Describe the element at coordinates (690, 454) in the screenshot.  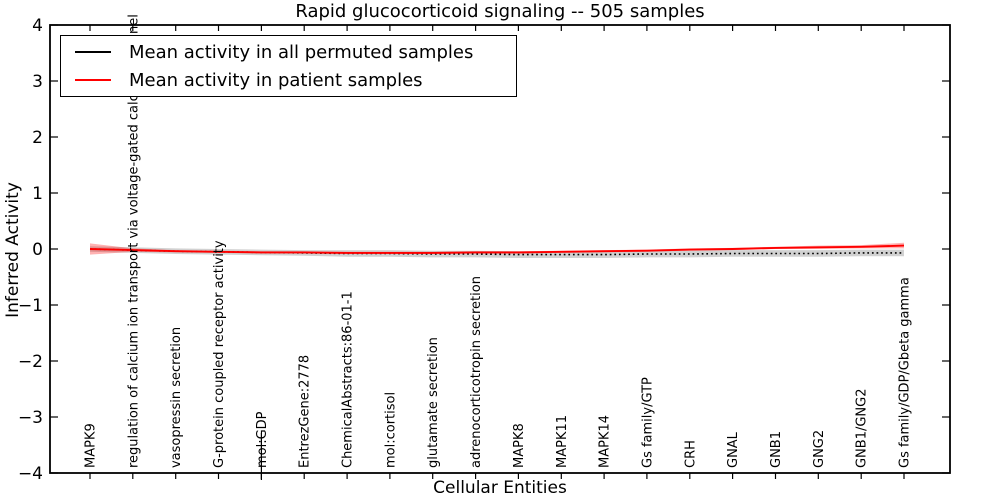
I see `x-tick-label: CRH` at that location.